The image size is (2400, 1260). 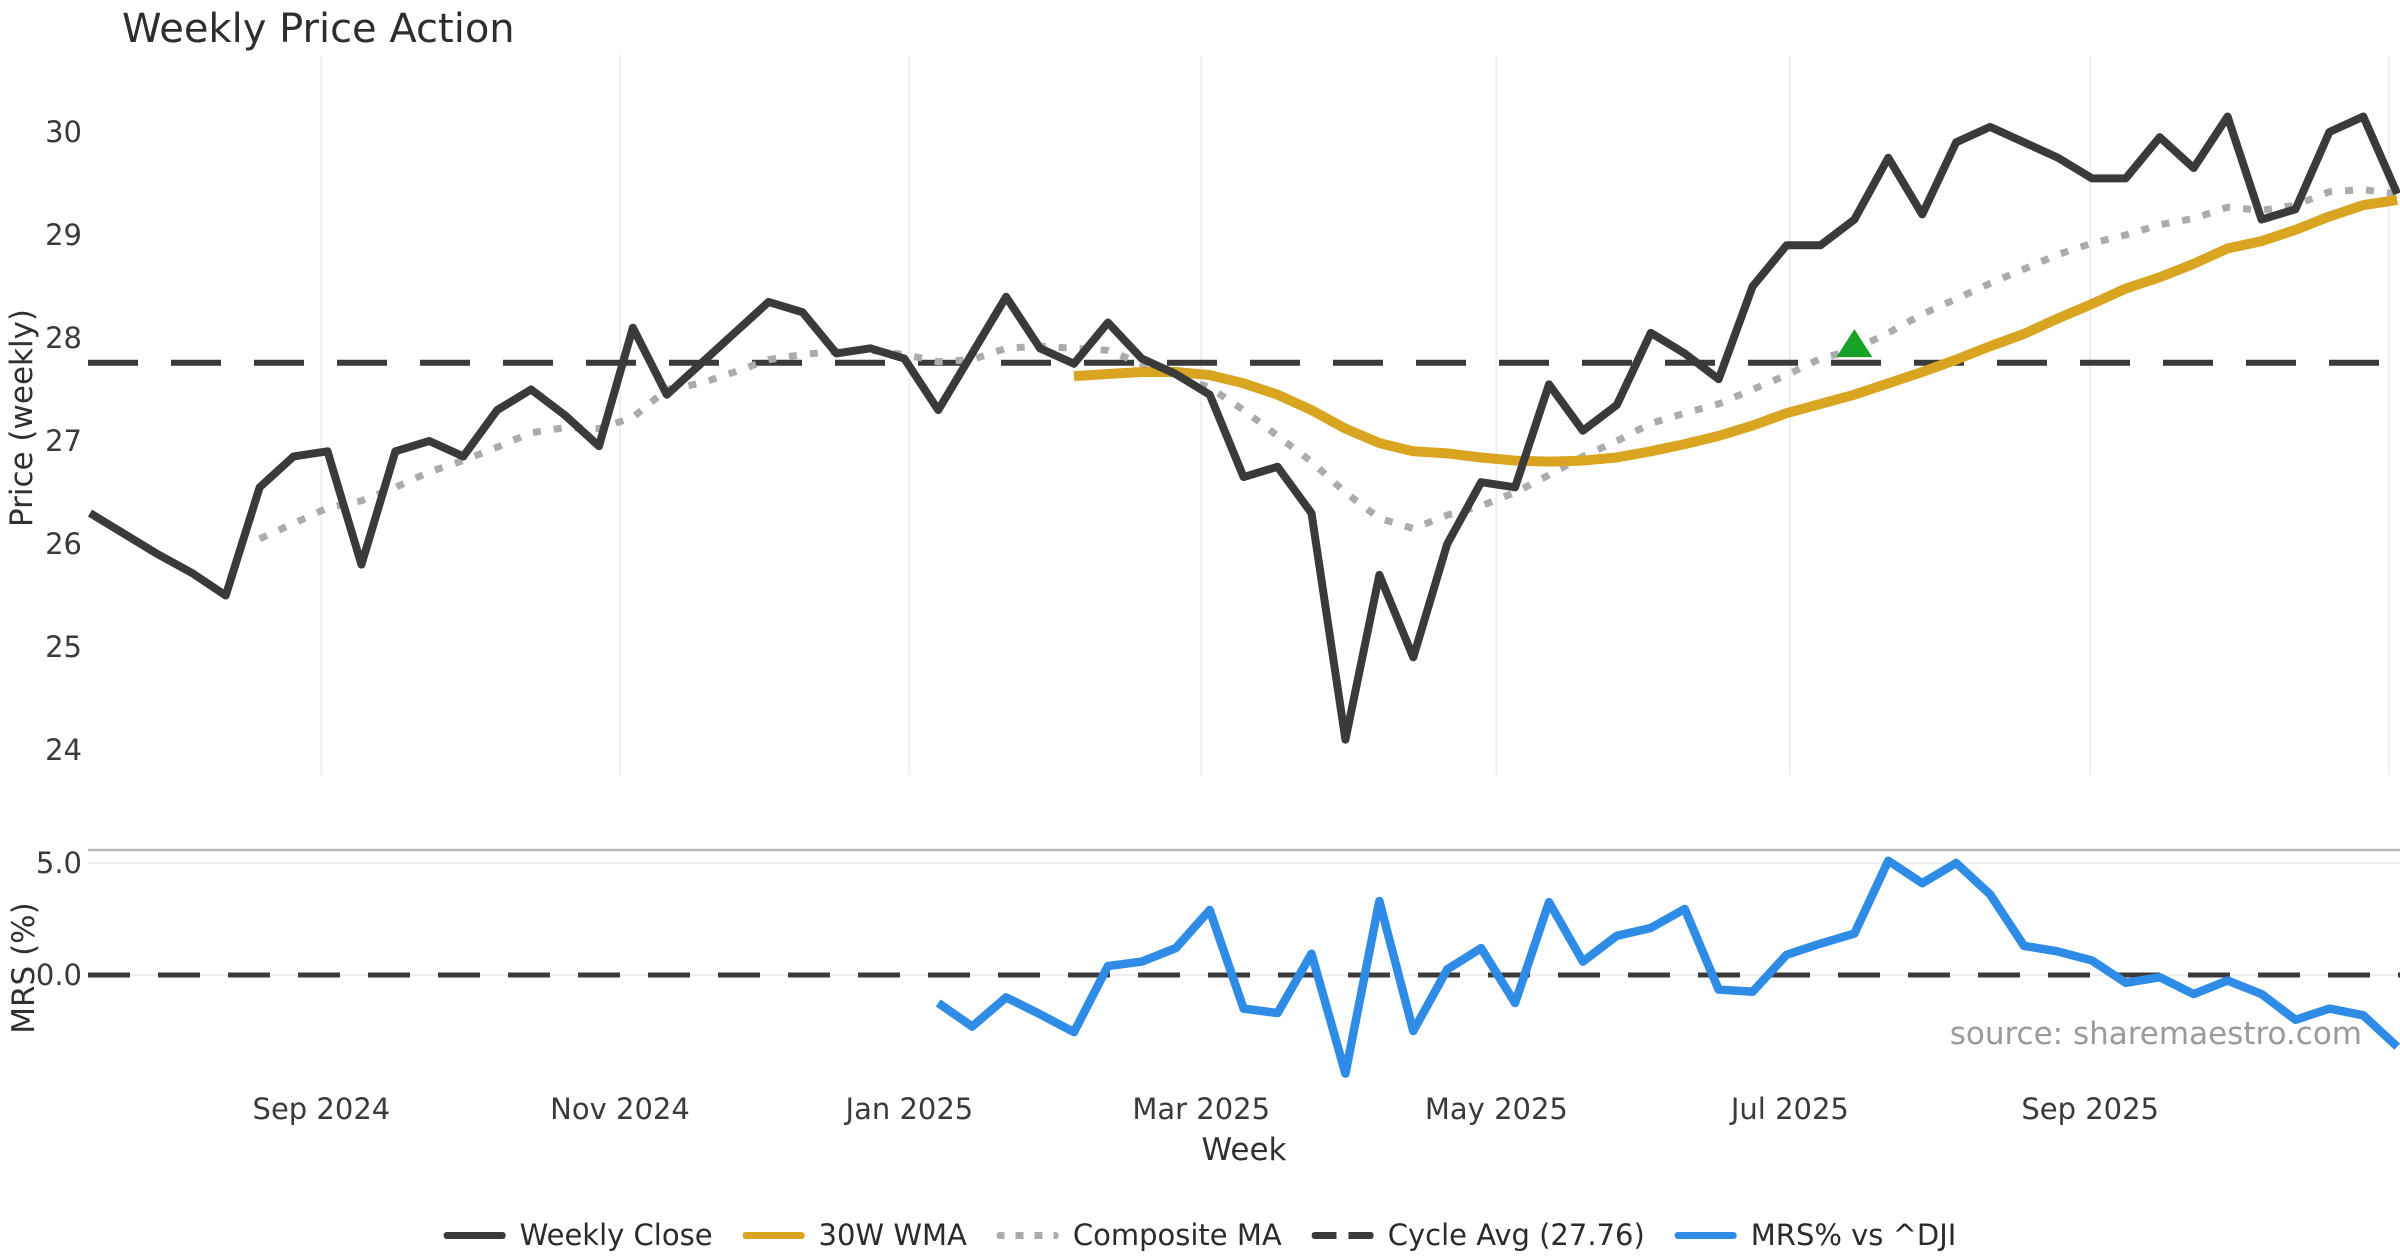 What do you see at coordinates (63, 441) in the screenshot?
I see `price-tick-label: 27` at bounding box center [63, 441].